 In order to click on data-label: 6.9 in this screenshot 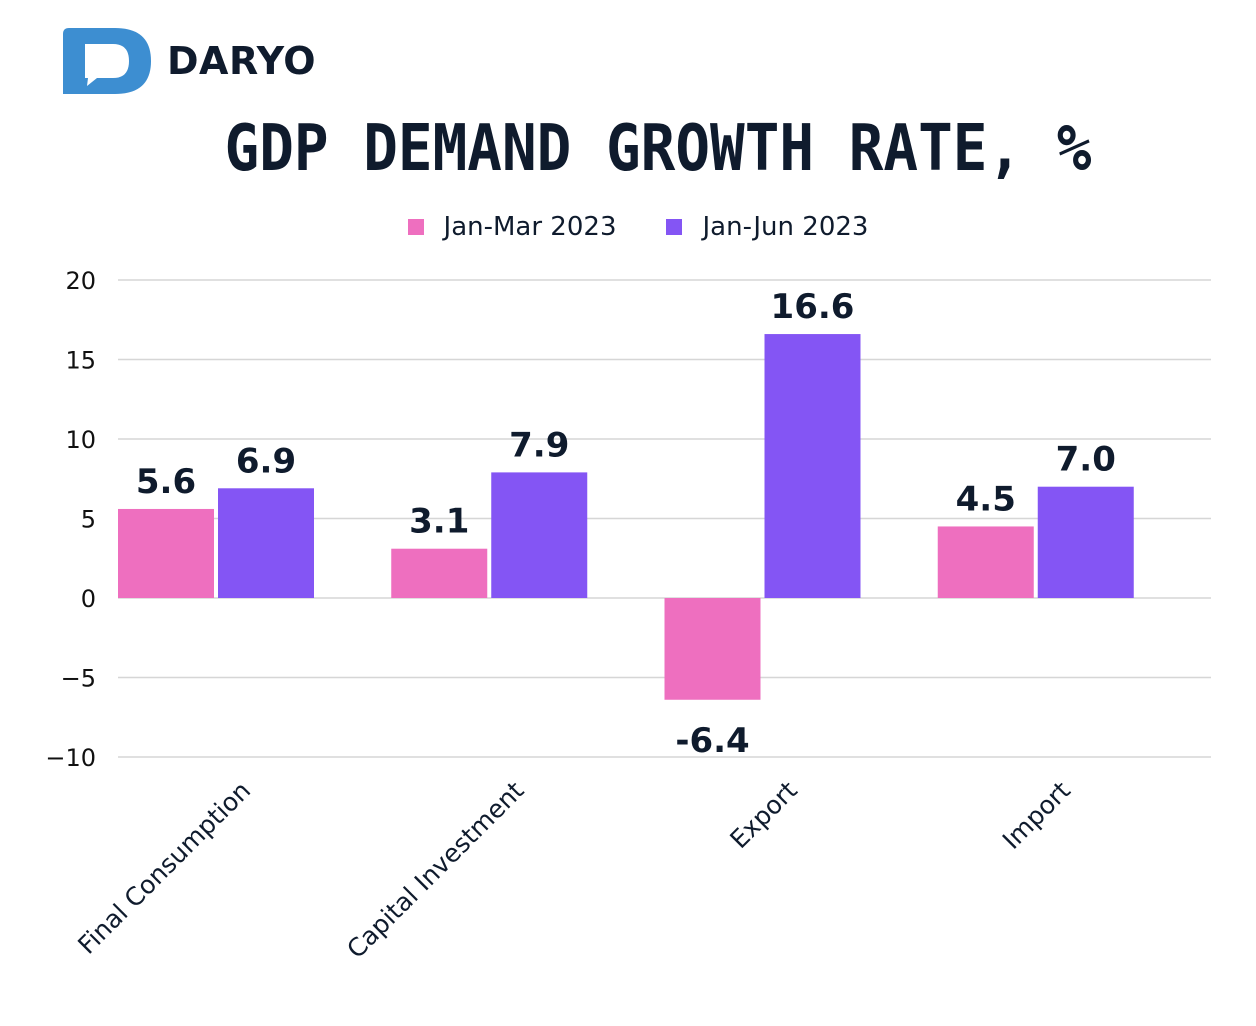, I will do `click(266, 461)`.